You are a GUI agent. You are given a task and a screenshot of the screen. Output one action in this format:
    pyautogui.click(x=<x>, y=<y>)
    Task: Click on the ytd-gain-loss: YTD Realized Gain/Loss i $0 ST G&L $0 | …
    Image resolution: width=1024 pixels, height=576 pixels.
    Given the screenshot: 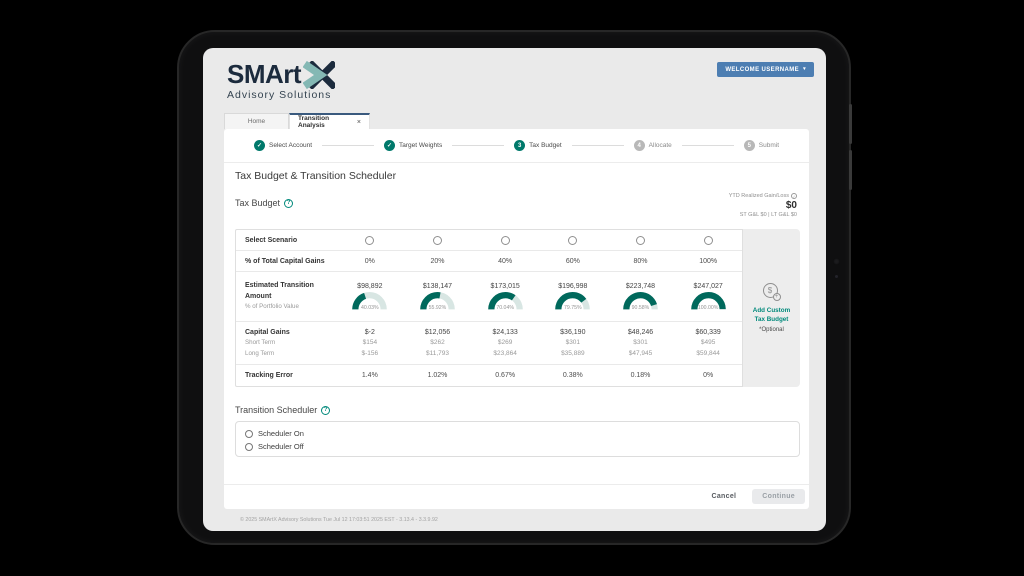 What is the action you would take?
    pyautogui.click(x=763, y=205)
    